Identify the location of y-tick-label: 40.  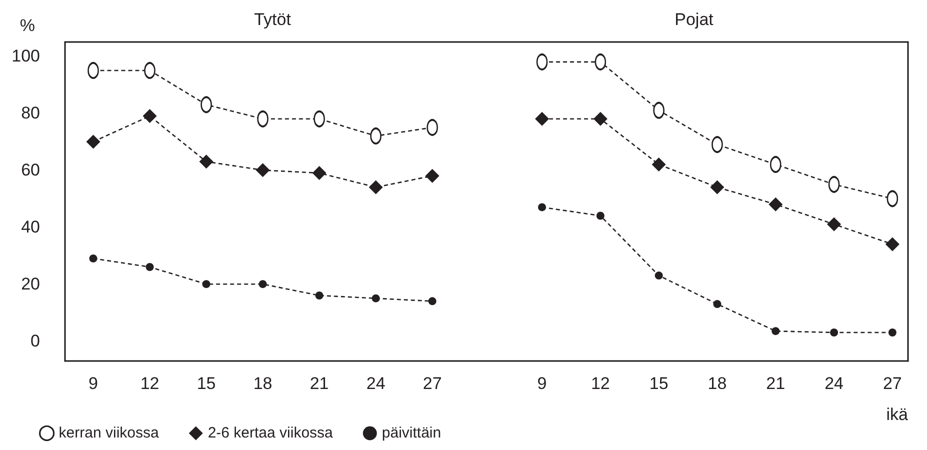
(30, 227).